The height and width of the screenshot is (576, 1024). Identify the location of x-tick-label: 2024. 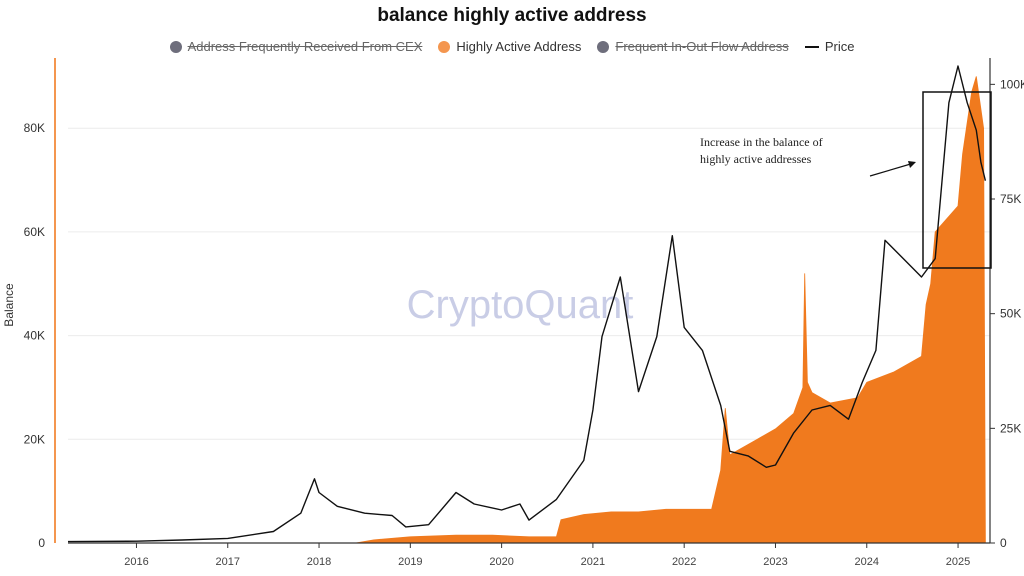
(867, 562).